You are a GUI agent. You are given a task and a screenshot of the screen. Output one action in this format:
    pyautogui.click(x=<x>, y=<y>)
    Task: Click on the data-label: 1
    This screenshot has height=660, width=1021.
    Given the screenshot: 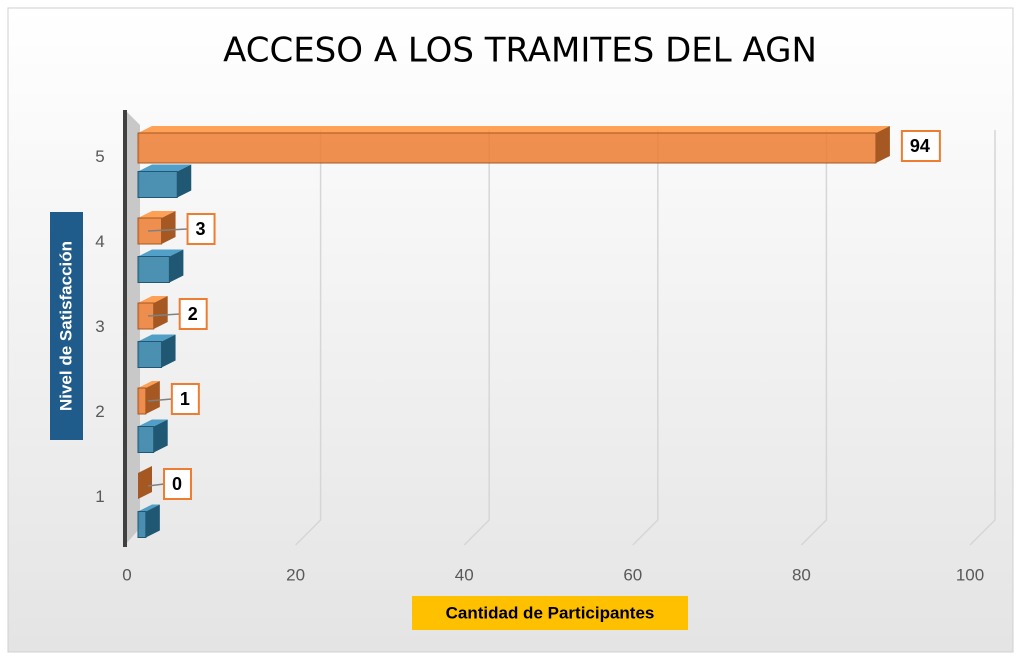 What is the action you would take?
    pyautogui.click(x=185, y=399)
    